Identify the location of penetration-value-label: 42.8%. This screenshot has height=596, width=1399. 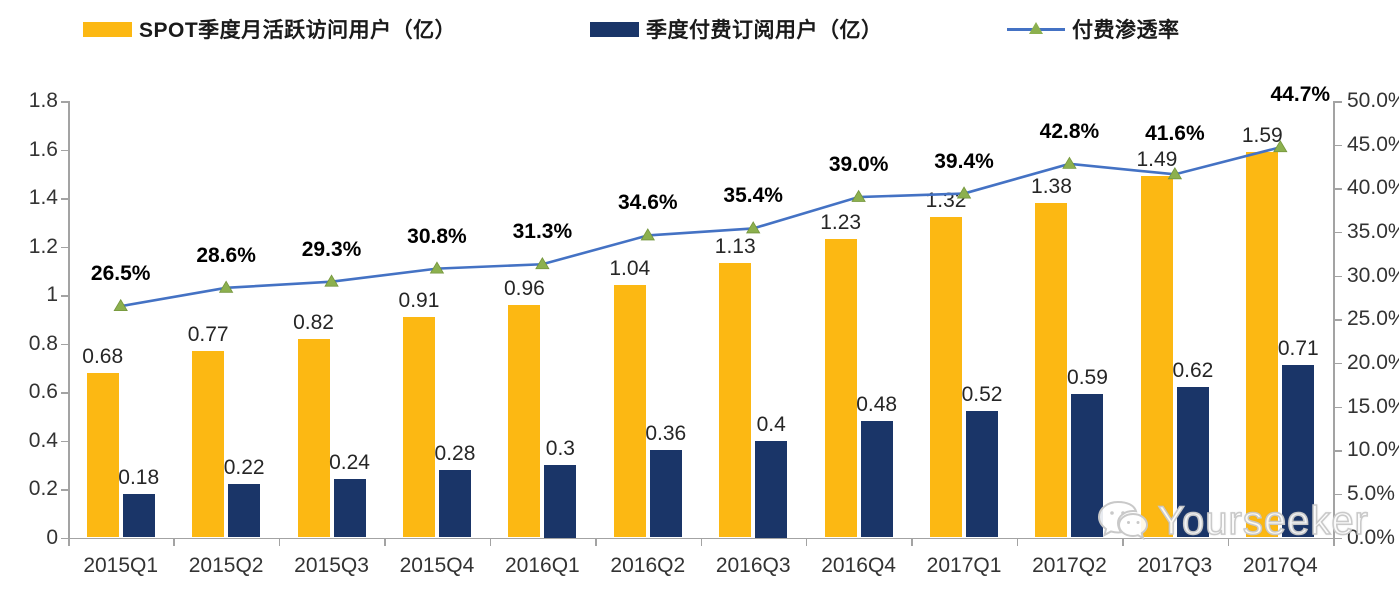
(1069, 131).